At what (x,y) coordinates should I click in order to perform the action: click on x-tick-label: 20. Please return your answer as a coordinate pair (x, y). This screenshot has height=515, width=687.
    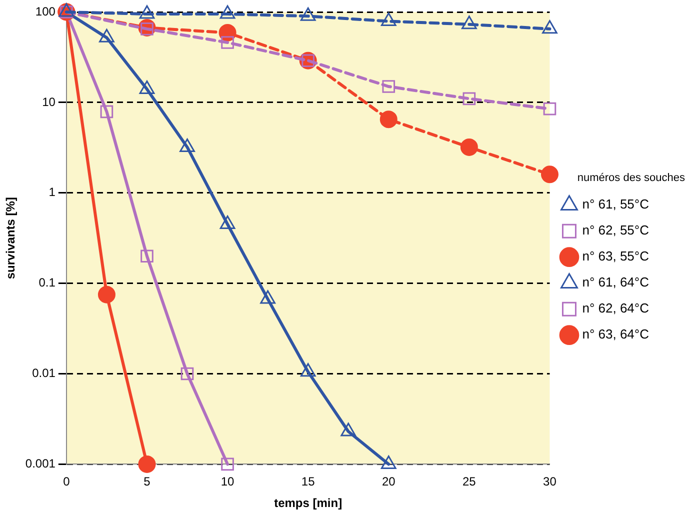
    Looking at the image, I should click on (389, 481).